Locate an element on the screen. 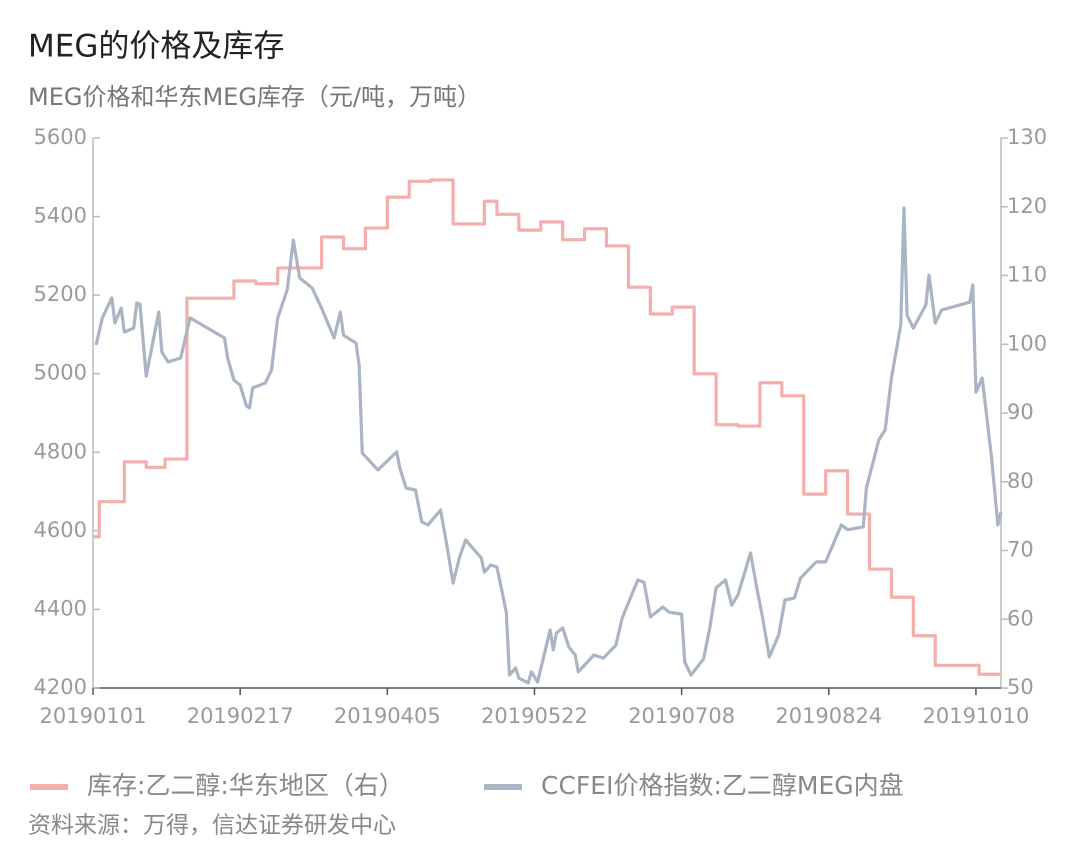  x-tick-label: 20190405 is located at coordinates (387, 716).